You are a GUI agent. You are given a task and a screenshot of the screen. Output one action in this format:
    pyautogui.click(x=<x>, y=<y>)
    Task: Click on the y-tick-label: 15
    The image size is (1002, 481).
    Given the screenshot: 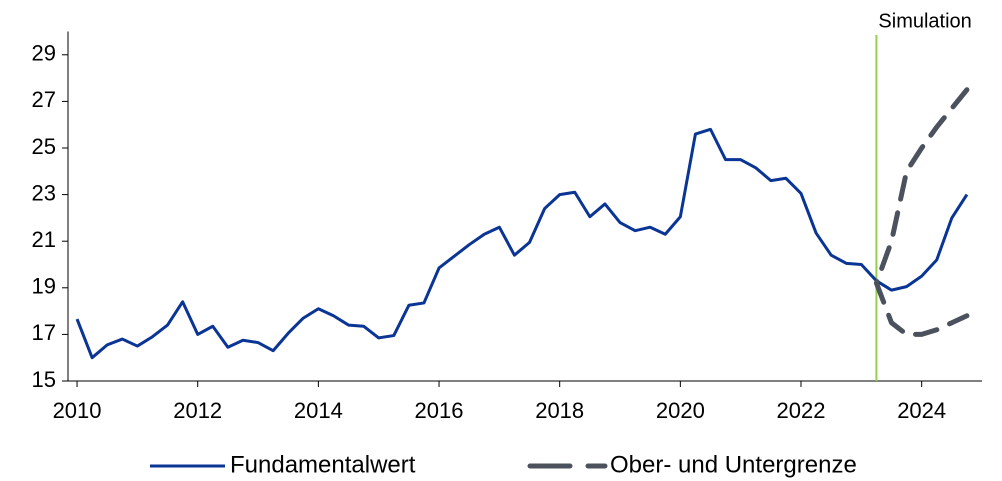 What is the action you would take?
    pyautogui.click(x=44, y=379)
    